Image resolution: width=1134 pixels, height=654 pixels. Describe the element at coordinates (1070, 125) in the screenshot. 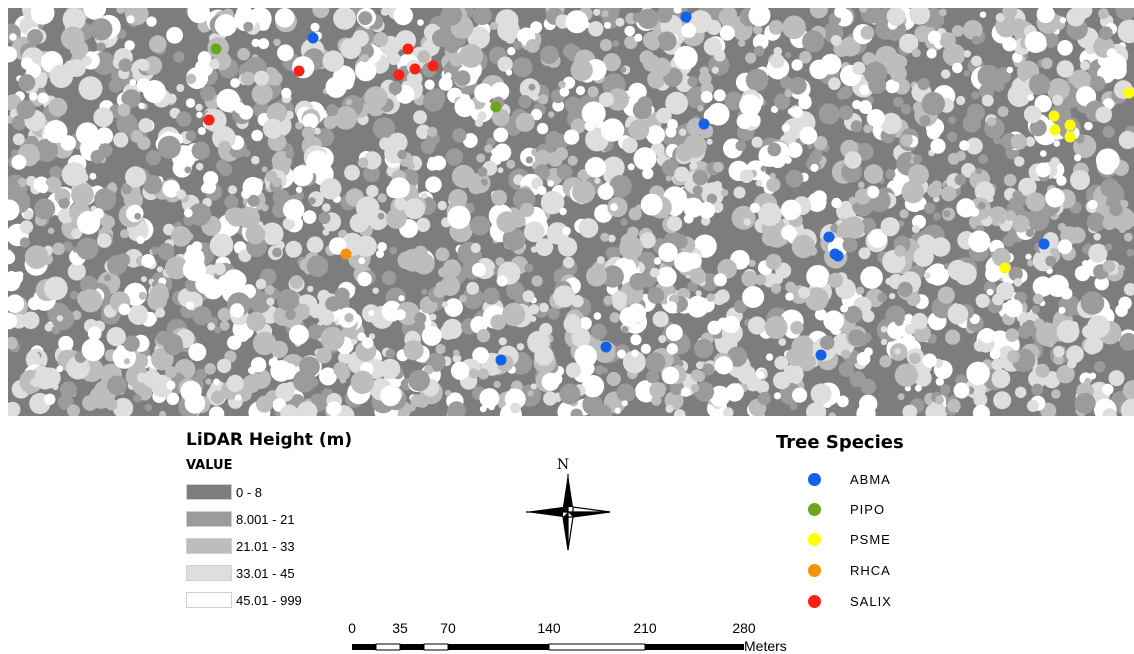

I see `tree-point-psme` at that location.